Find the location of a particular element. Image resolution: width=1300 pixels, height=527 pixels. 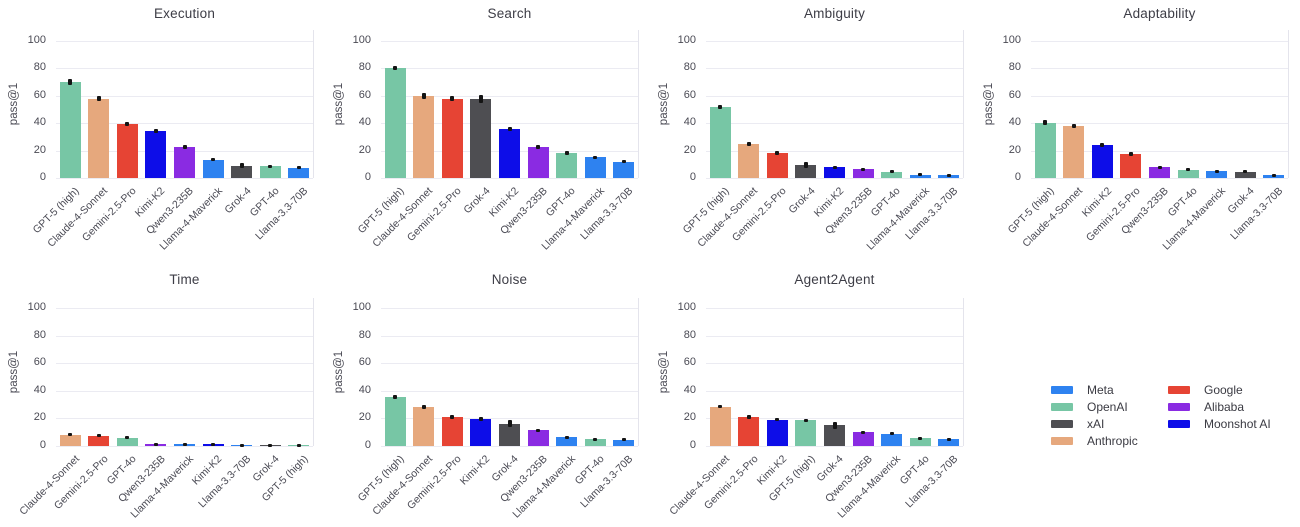

legend-item-google: Google is located at coordinates (1205, 390).